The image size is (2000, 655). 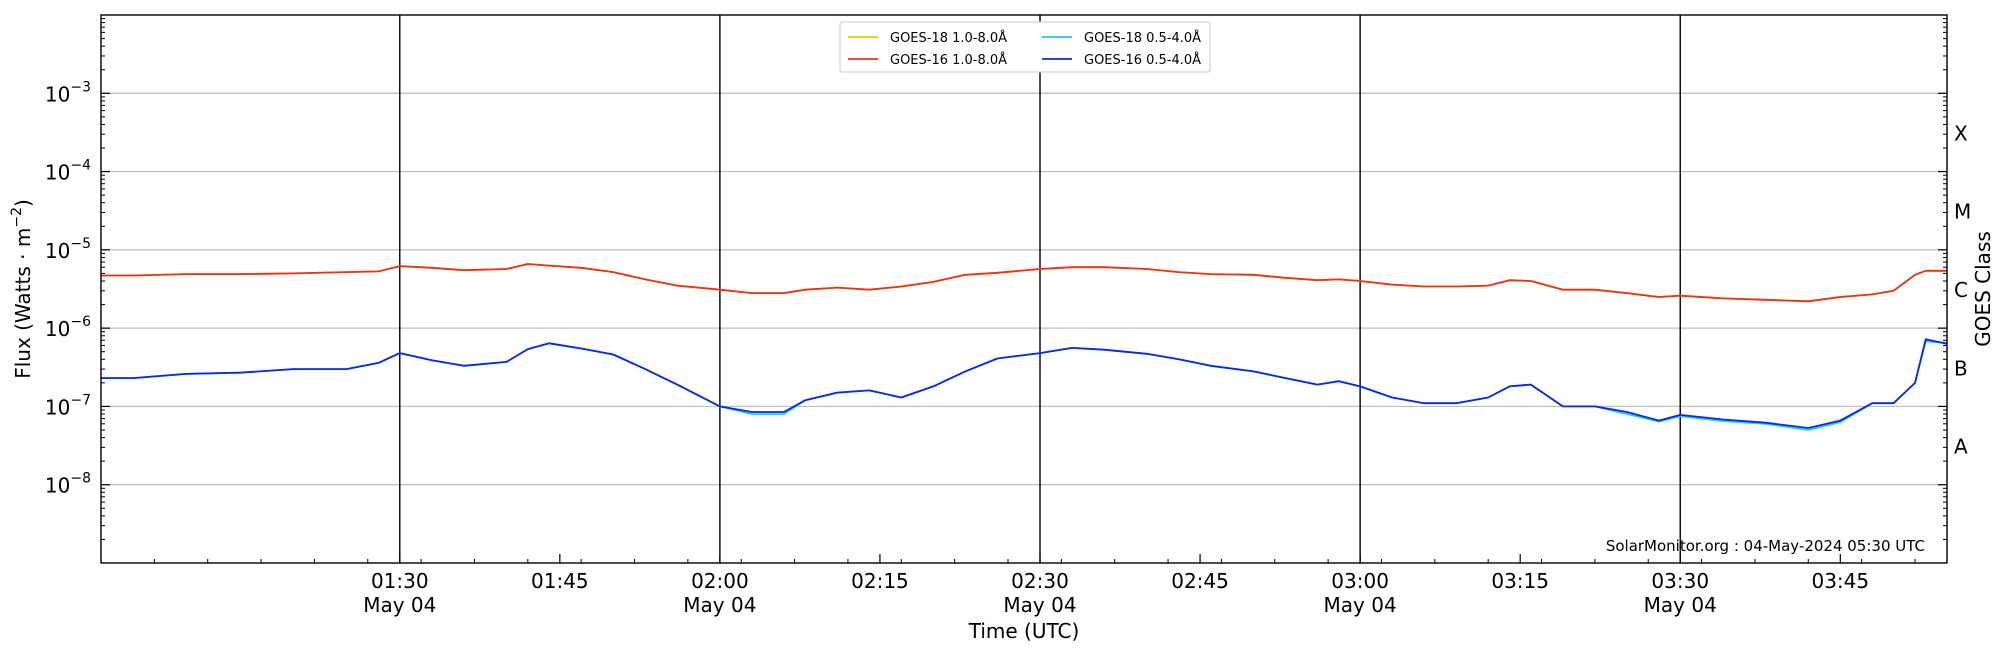 I want to click on y-tick-label-exponent: −8, so click(x=80, y=479).